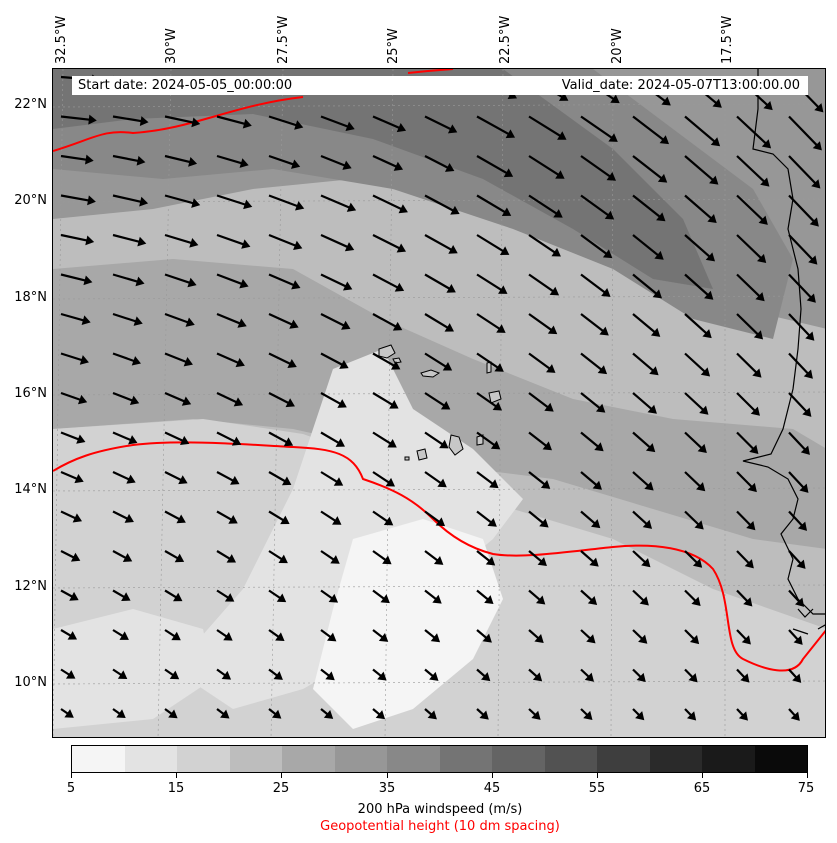  Describe the element at coordinates (597, 788) in the screenshot. I see `colorbar-tick-55: 55` at that location.